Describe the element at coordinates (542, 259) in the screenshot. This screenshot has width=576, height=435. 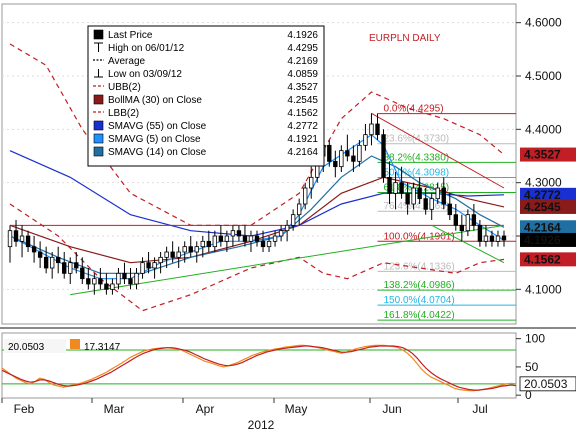
I see `price-badge-label: 4.1562` at that location.